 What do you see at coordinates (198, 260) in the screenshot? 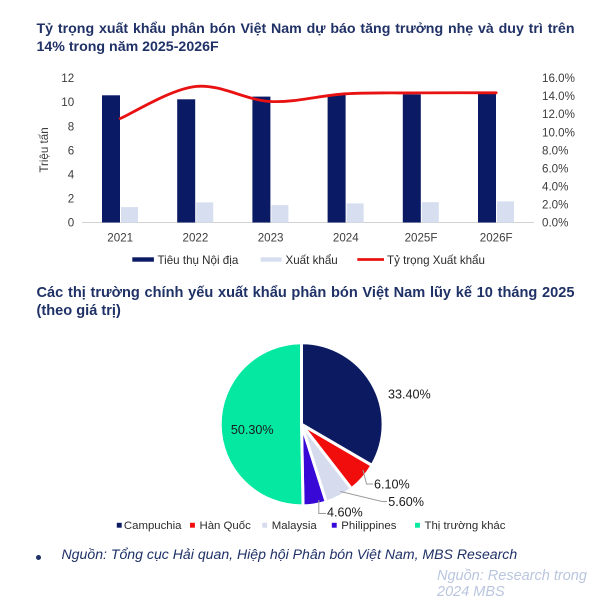
I see `svg-text: Tiêu thụ Nội địa` at bounding box center [198, 260].